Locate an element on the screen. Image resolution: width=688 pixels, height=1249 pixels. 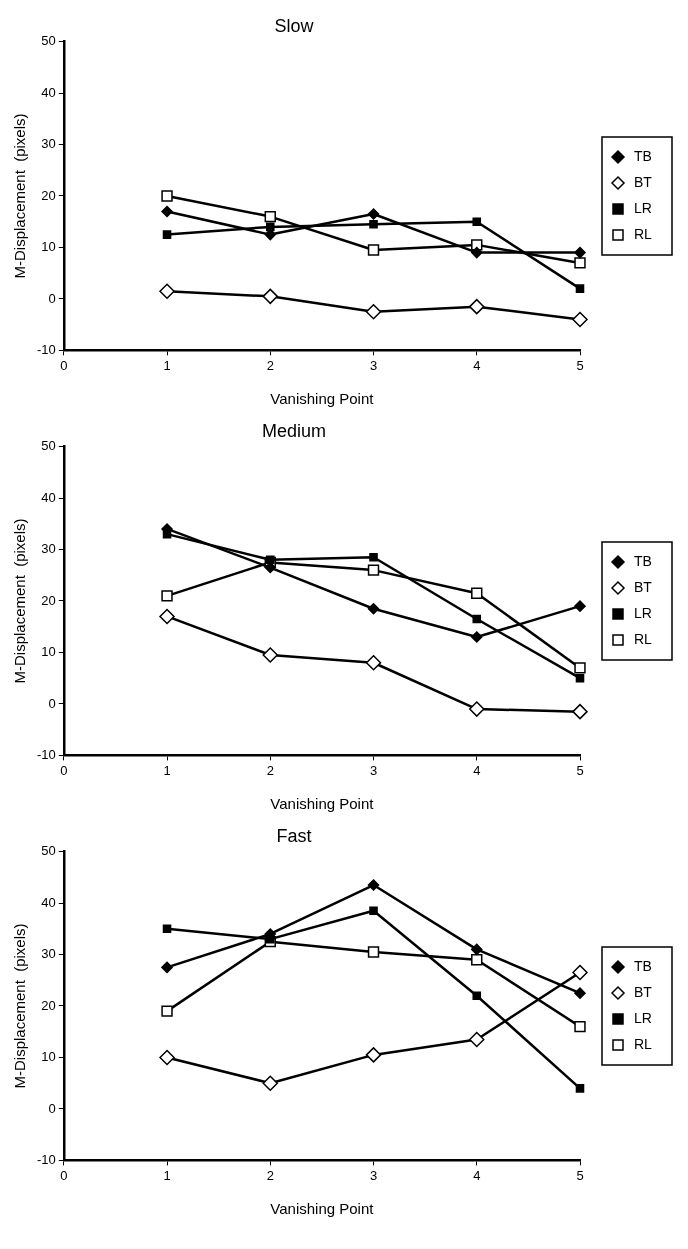
chart-title: Medium is located at coordinates (294, 430).